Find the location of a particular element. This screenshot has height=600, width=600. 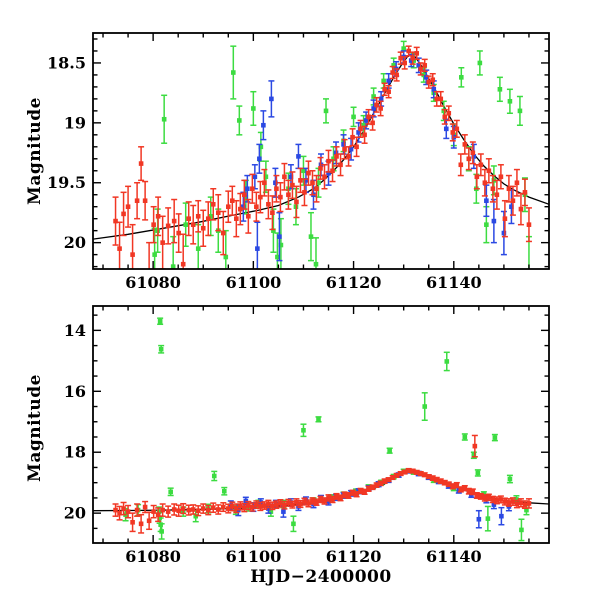

x-tick-label: 61080 is located at coordinates (153, 282).